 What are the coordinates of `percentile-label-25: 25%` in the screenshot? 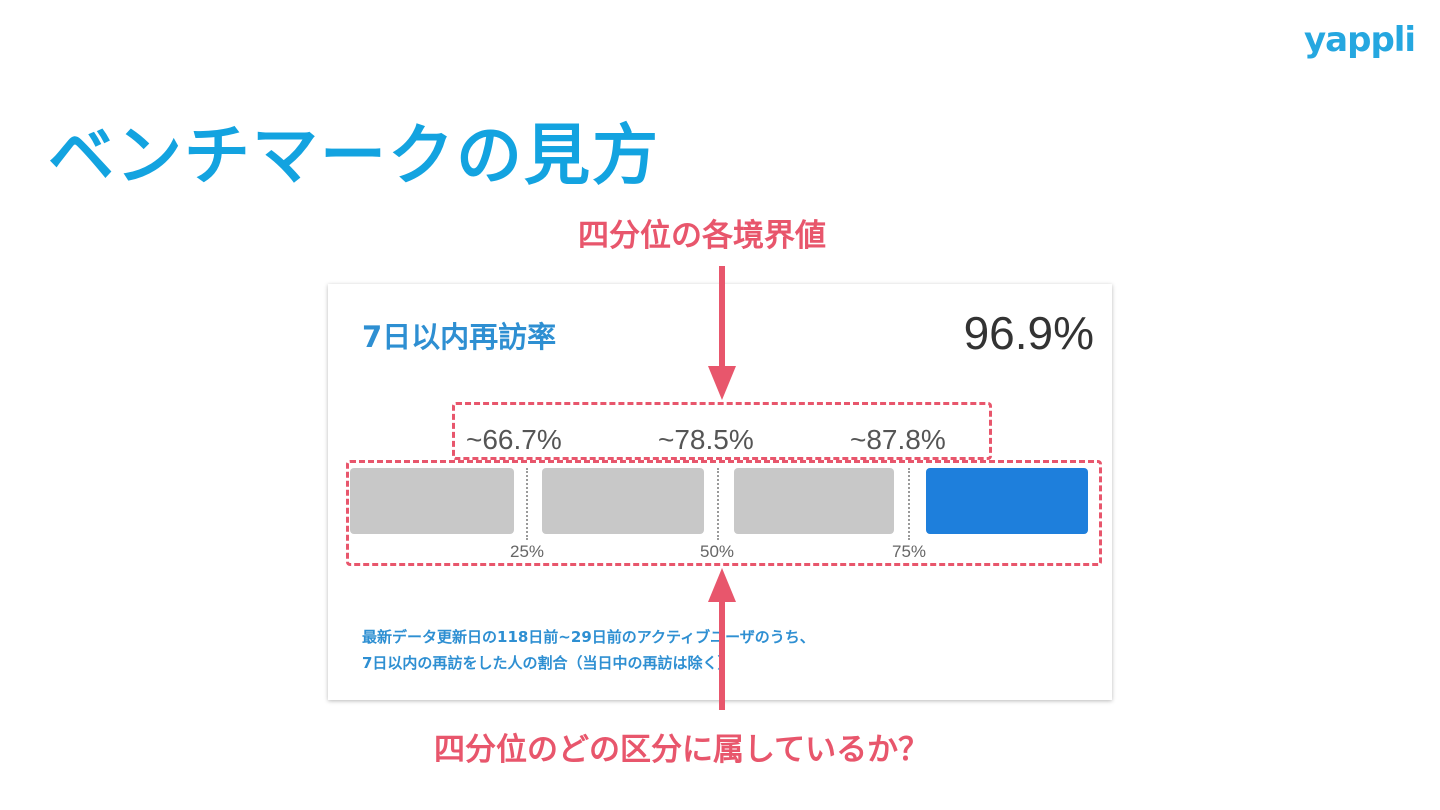 It's located at (527, 551).